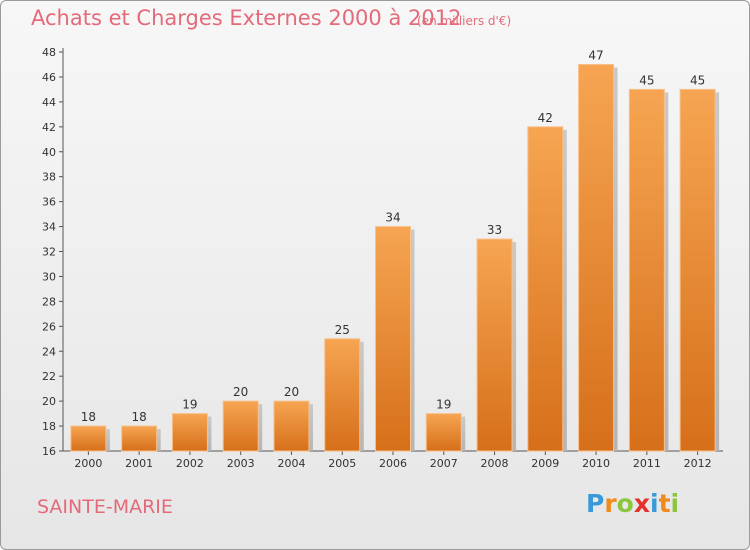 This screenshot has width=750, height=550. Describe the element at coordinates (495, 463) in the screenshot. I see `x-tick-label: 2008` at that location.